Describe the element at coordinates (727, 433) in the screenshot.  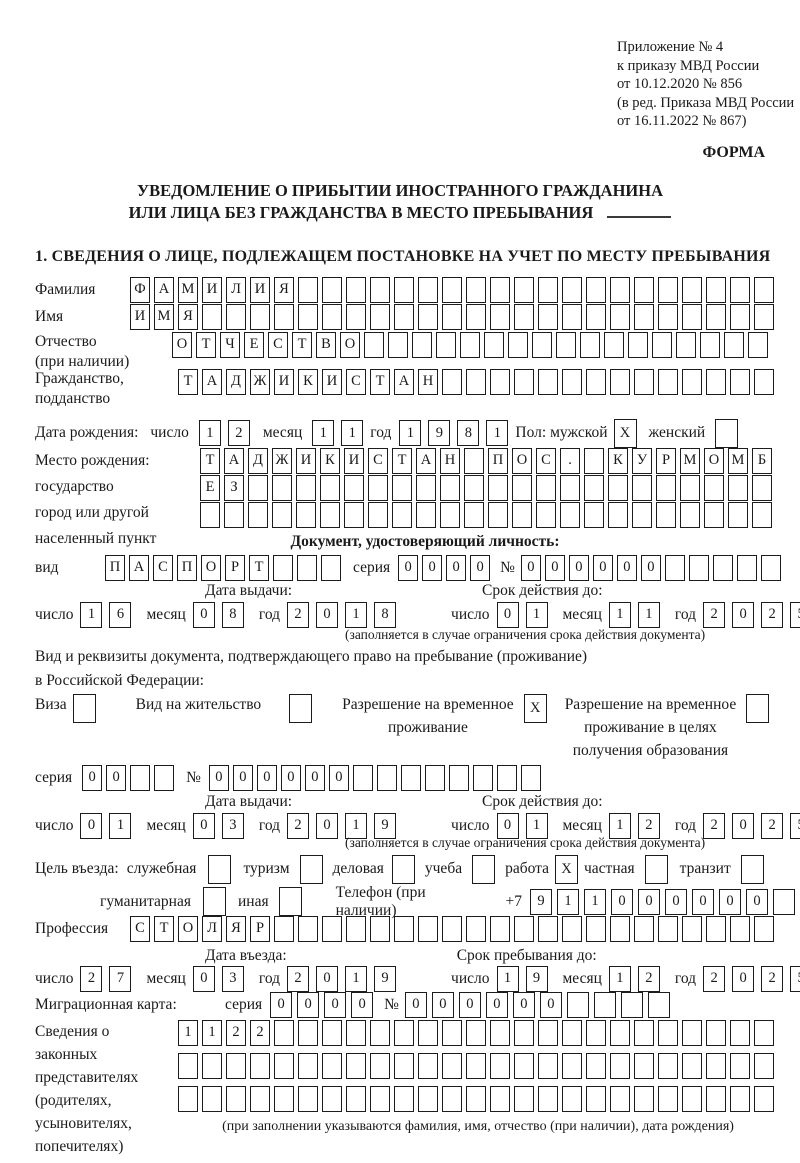
I see `sex-female-checkbox` at that location.